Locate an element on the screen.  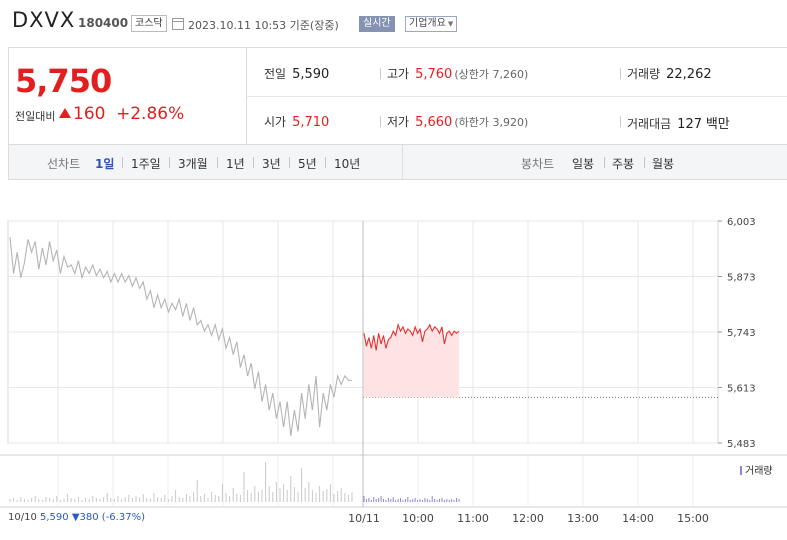
volume-cell: 거래량 22,262 is located at coordinates (669, 73).